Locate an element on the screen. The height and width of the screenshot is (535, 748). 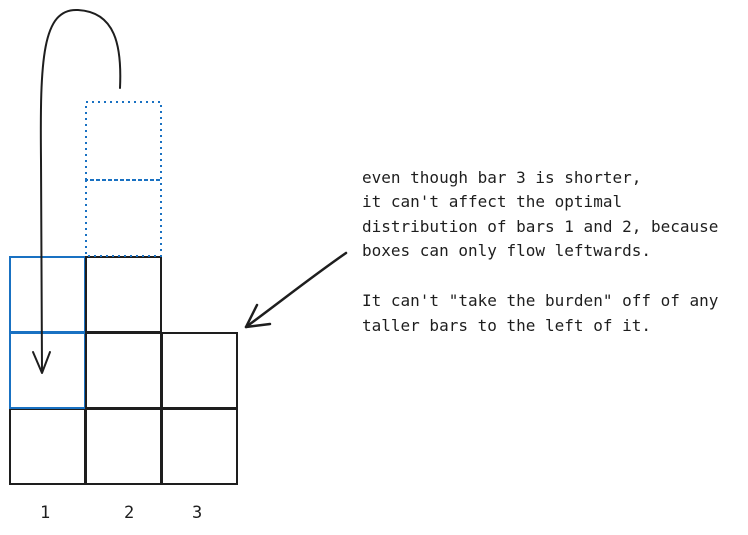
bar-2-label: 2 is located at coordinates (129, 513).